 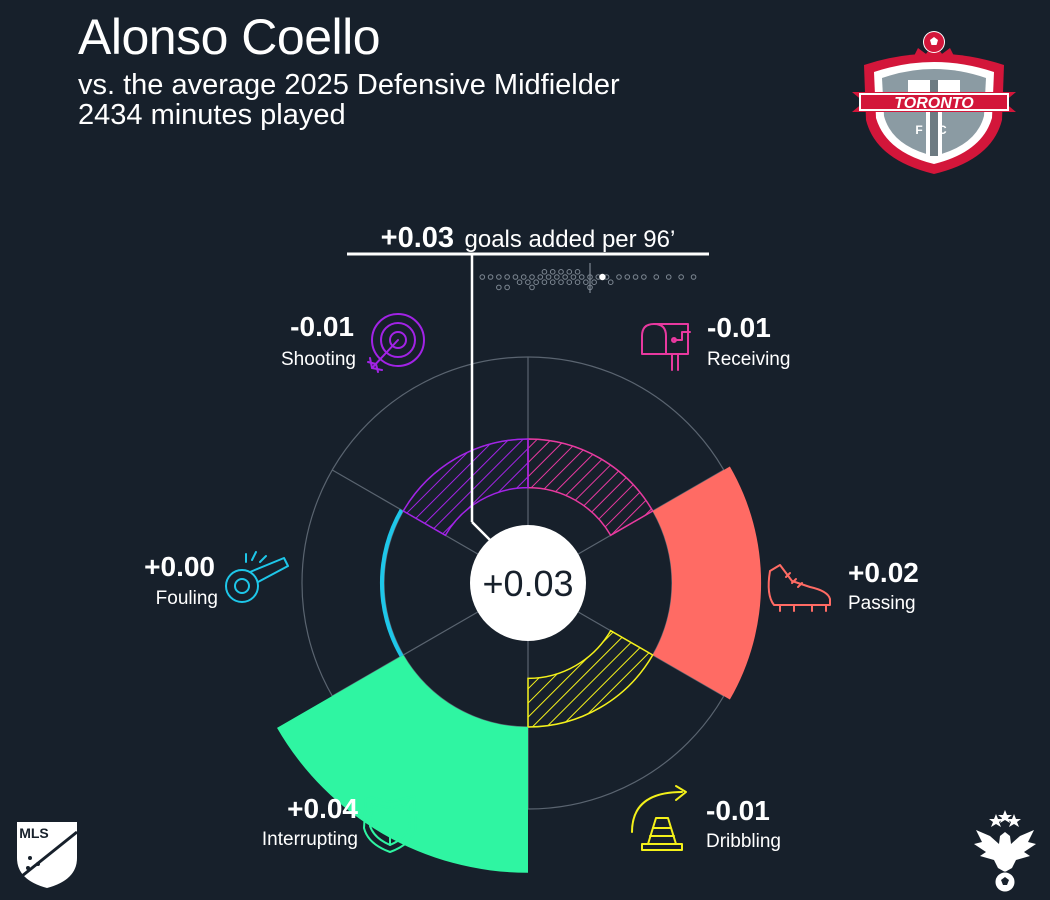 I want to click on category-name-receiving: Receiving, so click(x=748, y=359).